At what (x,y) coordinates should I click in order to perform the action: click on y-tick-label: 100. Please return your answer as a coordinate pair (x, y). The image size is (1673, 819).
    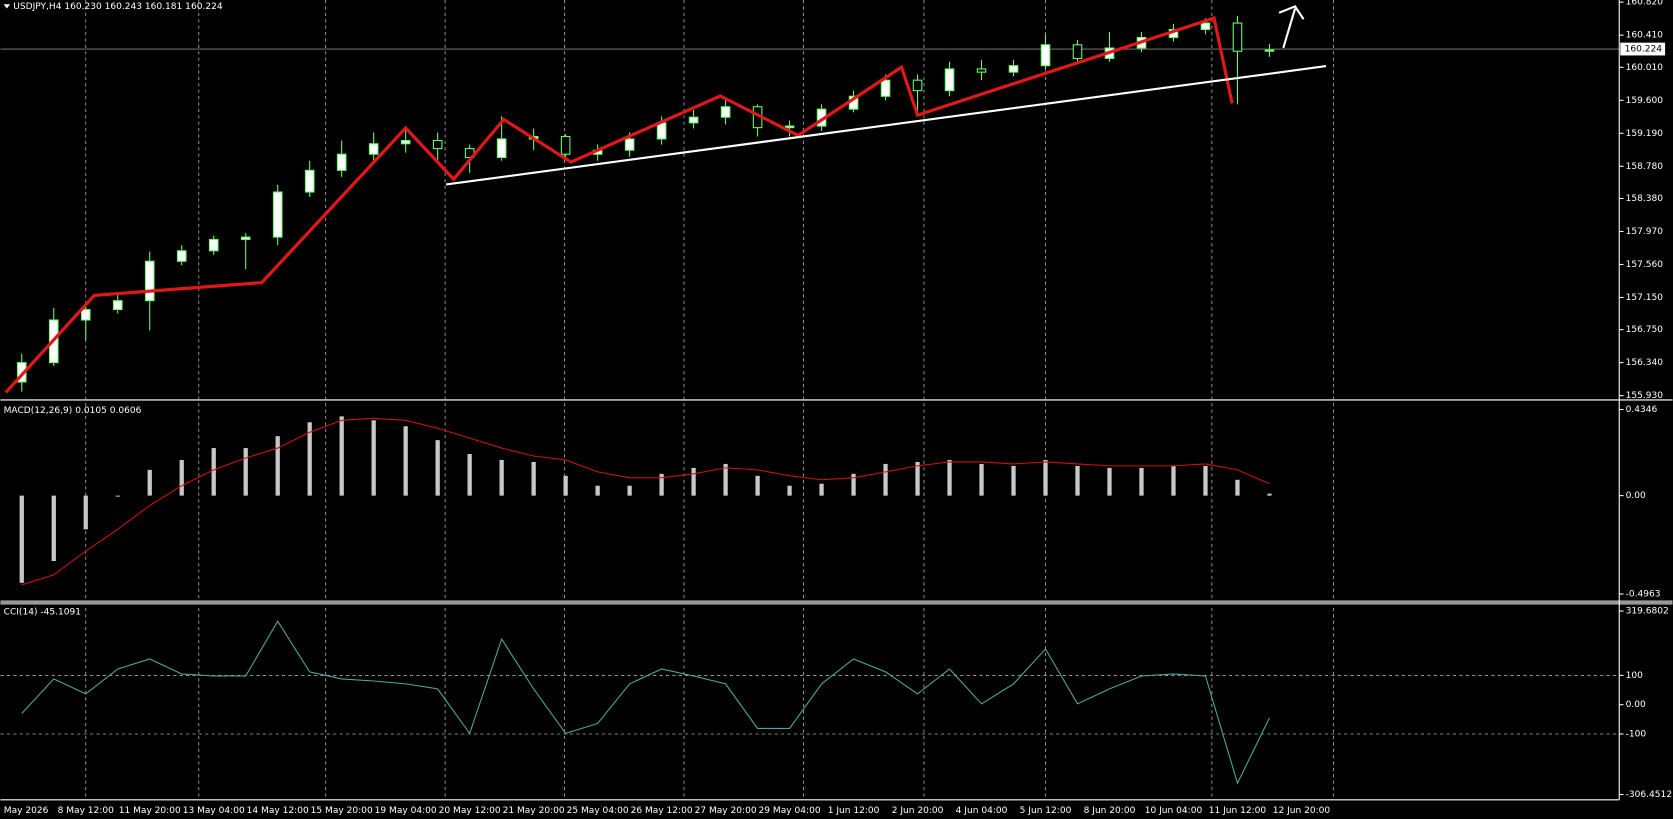
    Looking at the image, I should click on (1635, 676).